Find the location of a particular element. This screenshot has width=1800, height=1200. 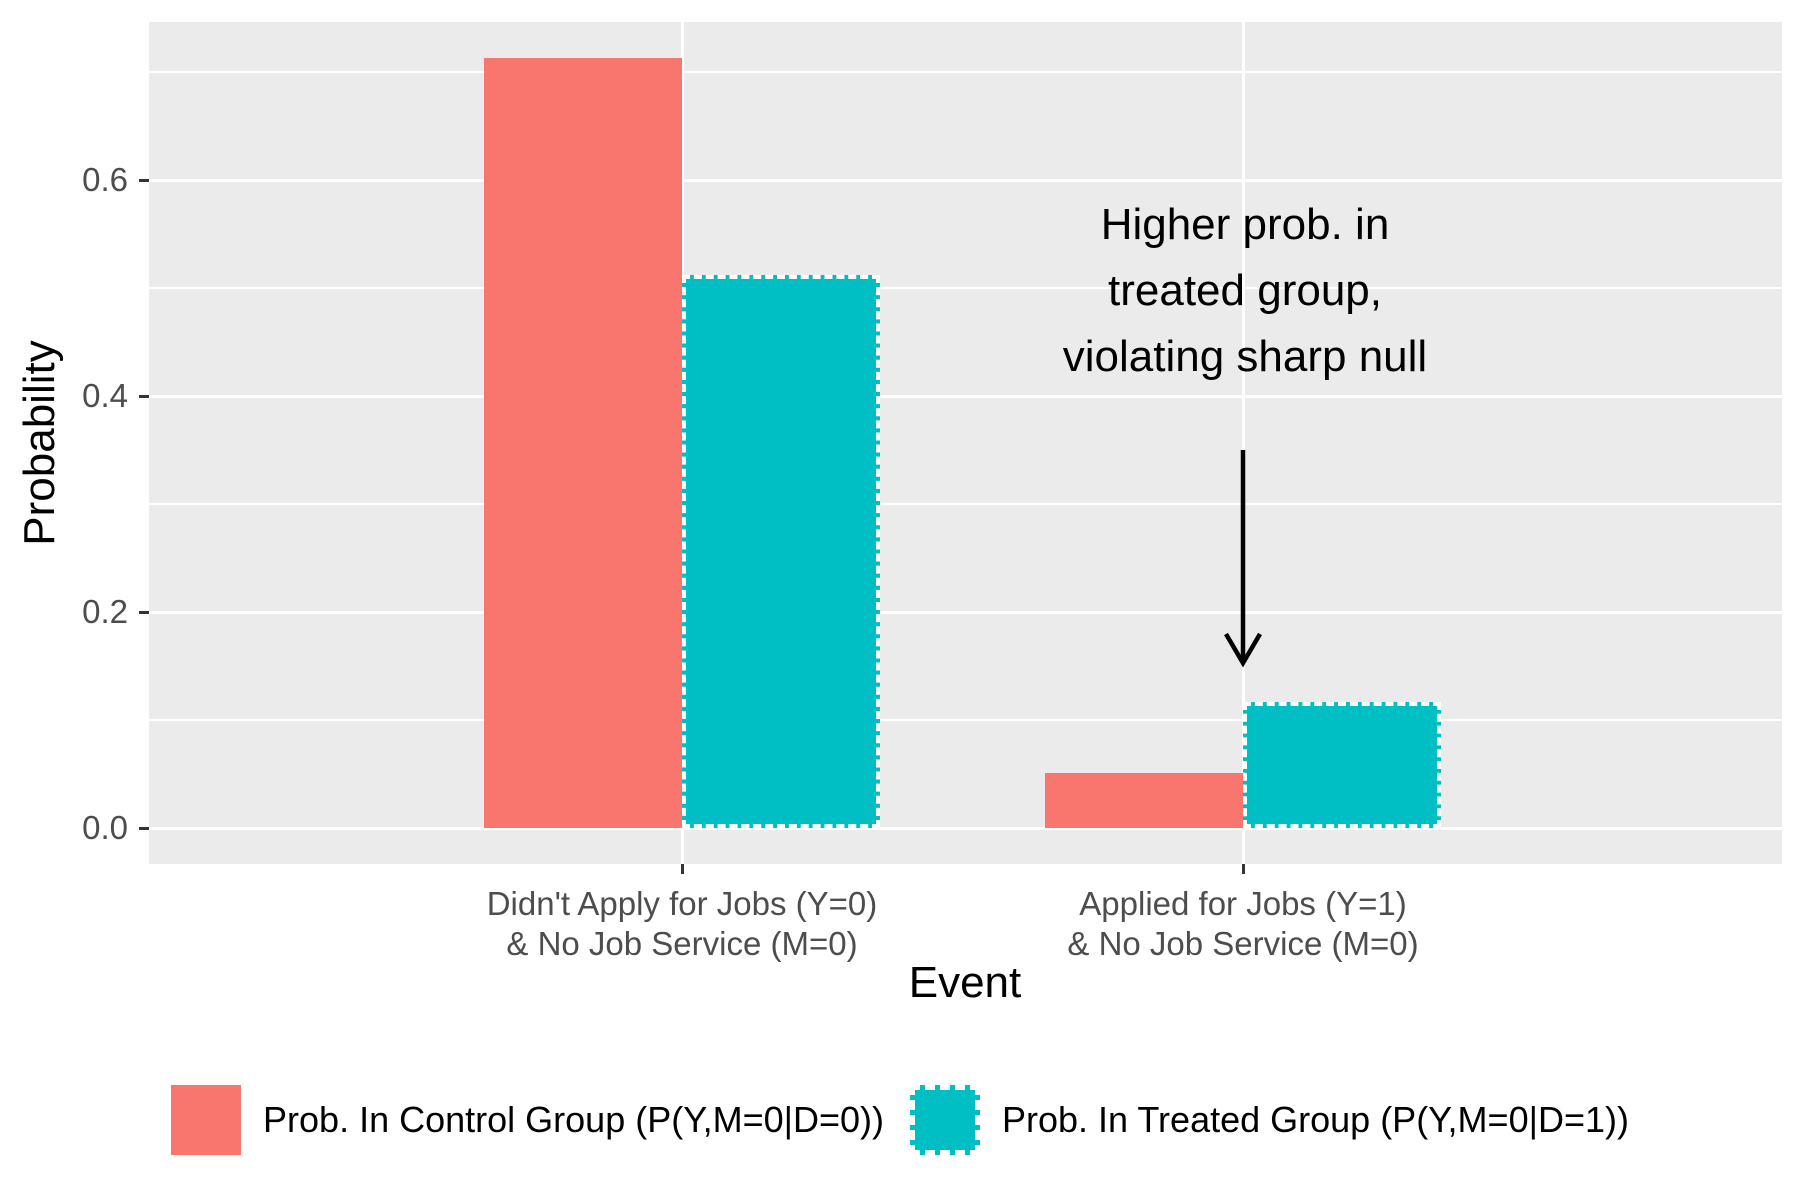

annotation-line1: Higher prob. in is located at coordinates (1245, 224).